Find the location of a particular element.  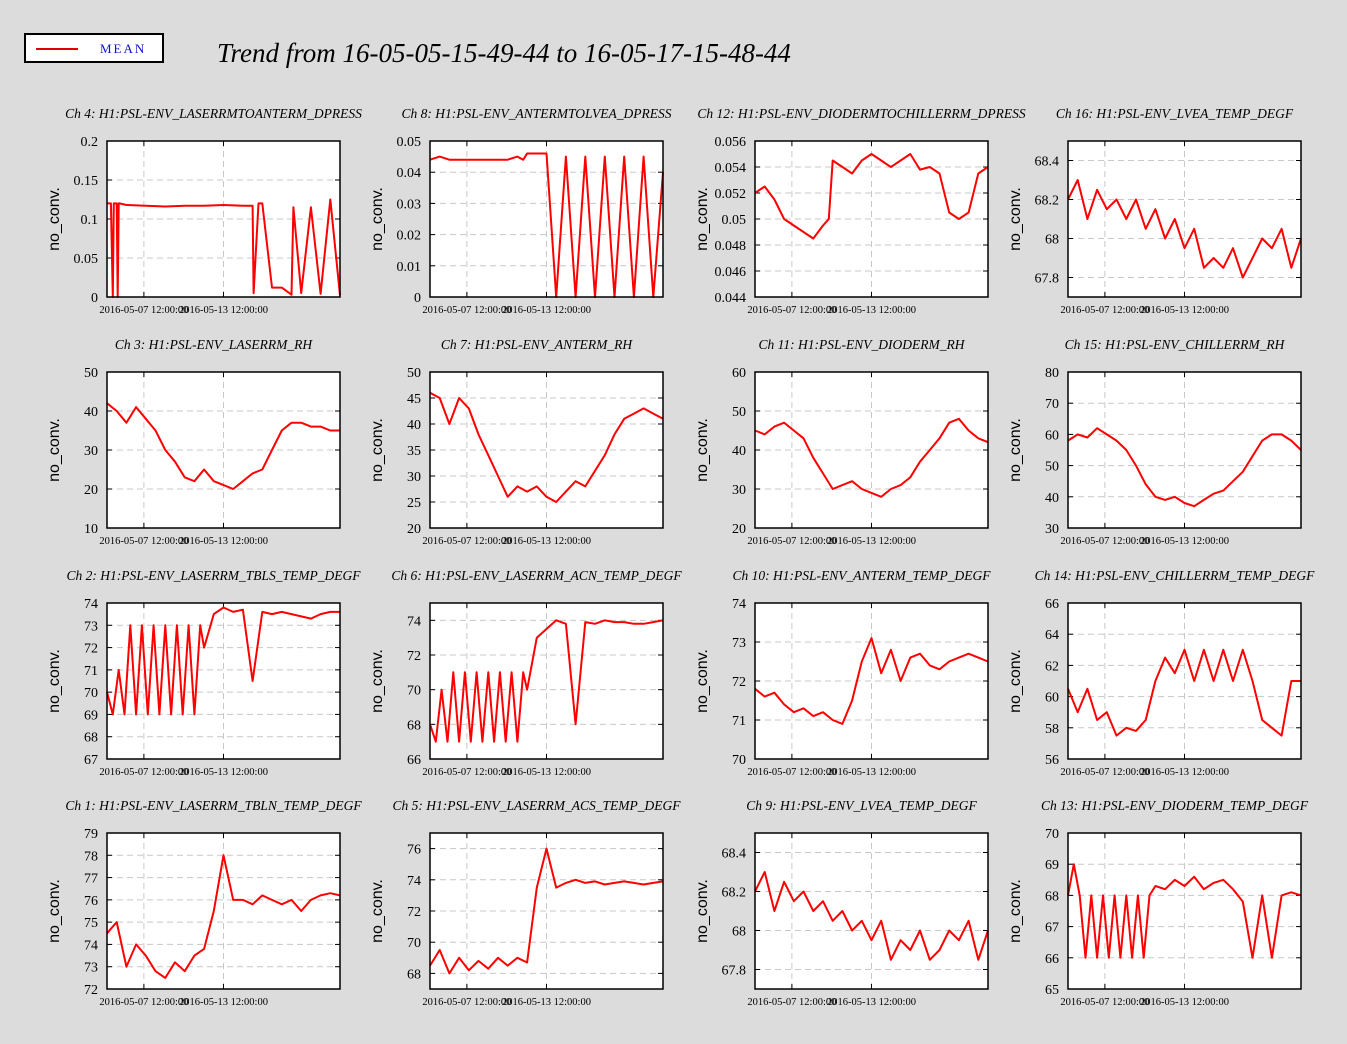

y-tick-label: 20 is located at coordinates (414, 529).